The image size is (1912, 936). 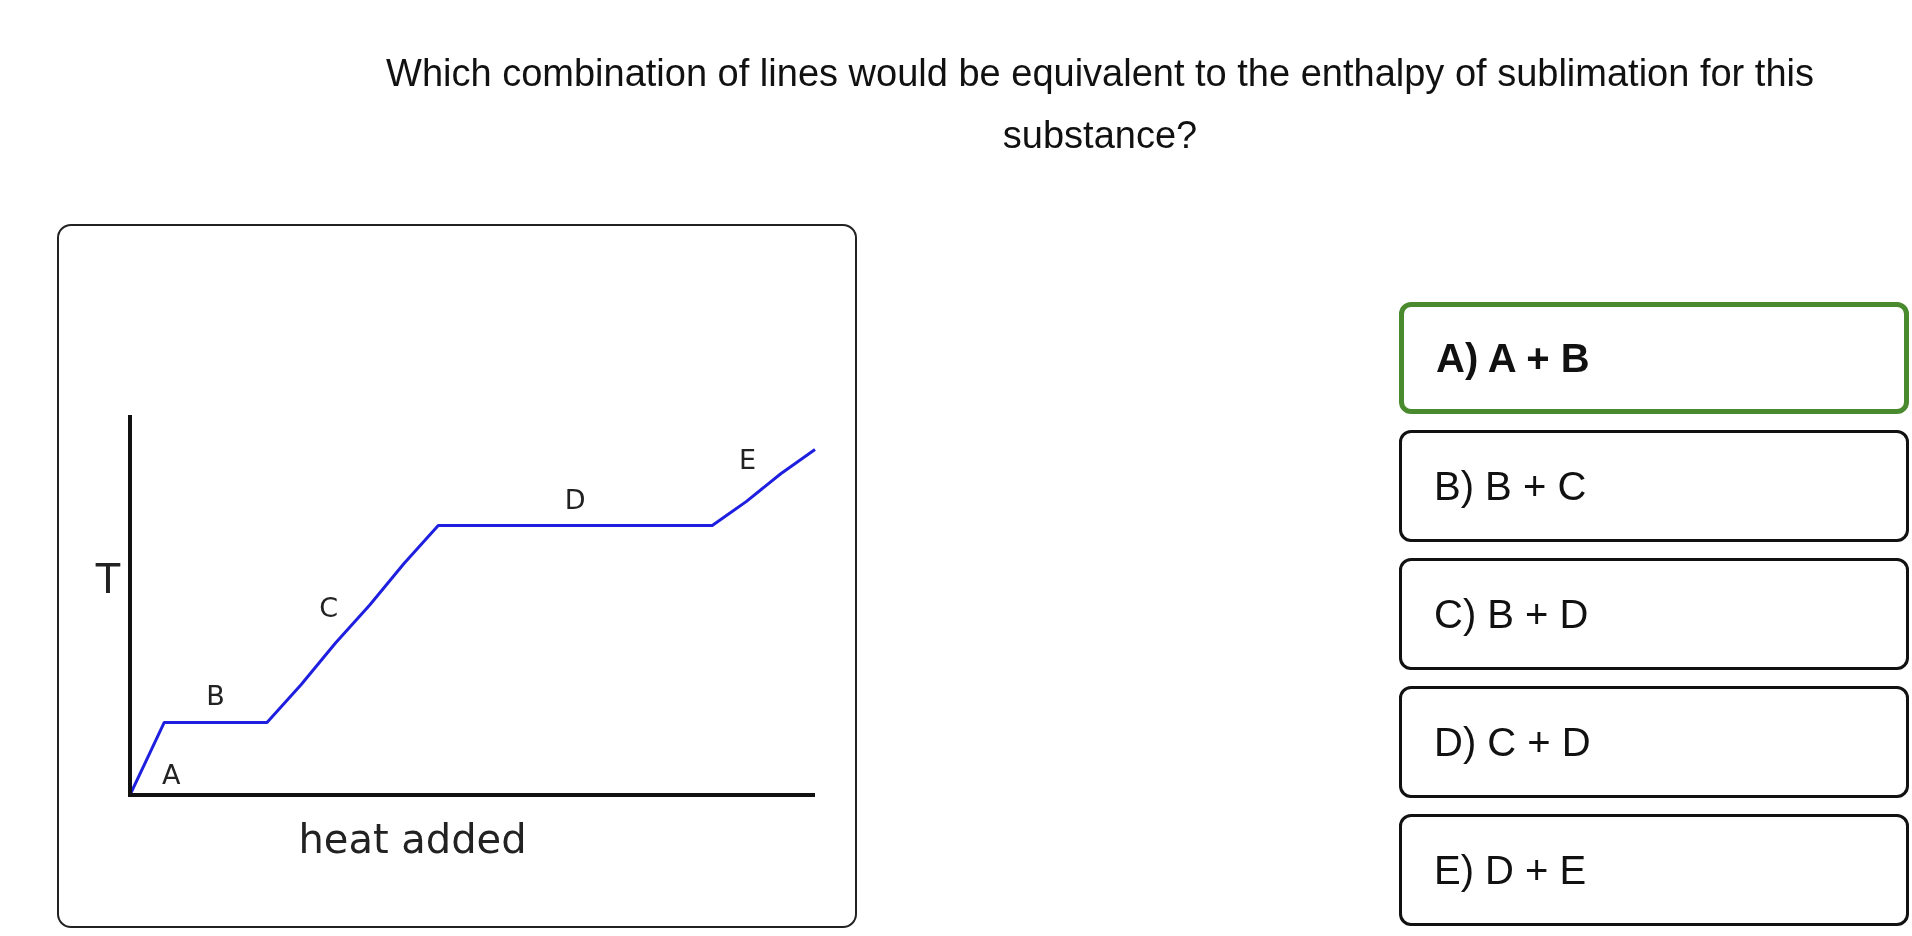 I want to click on annotation: A, so click(x=171, y=774).